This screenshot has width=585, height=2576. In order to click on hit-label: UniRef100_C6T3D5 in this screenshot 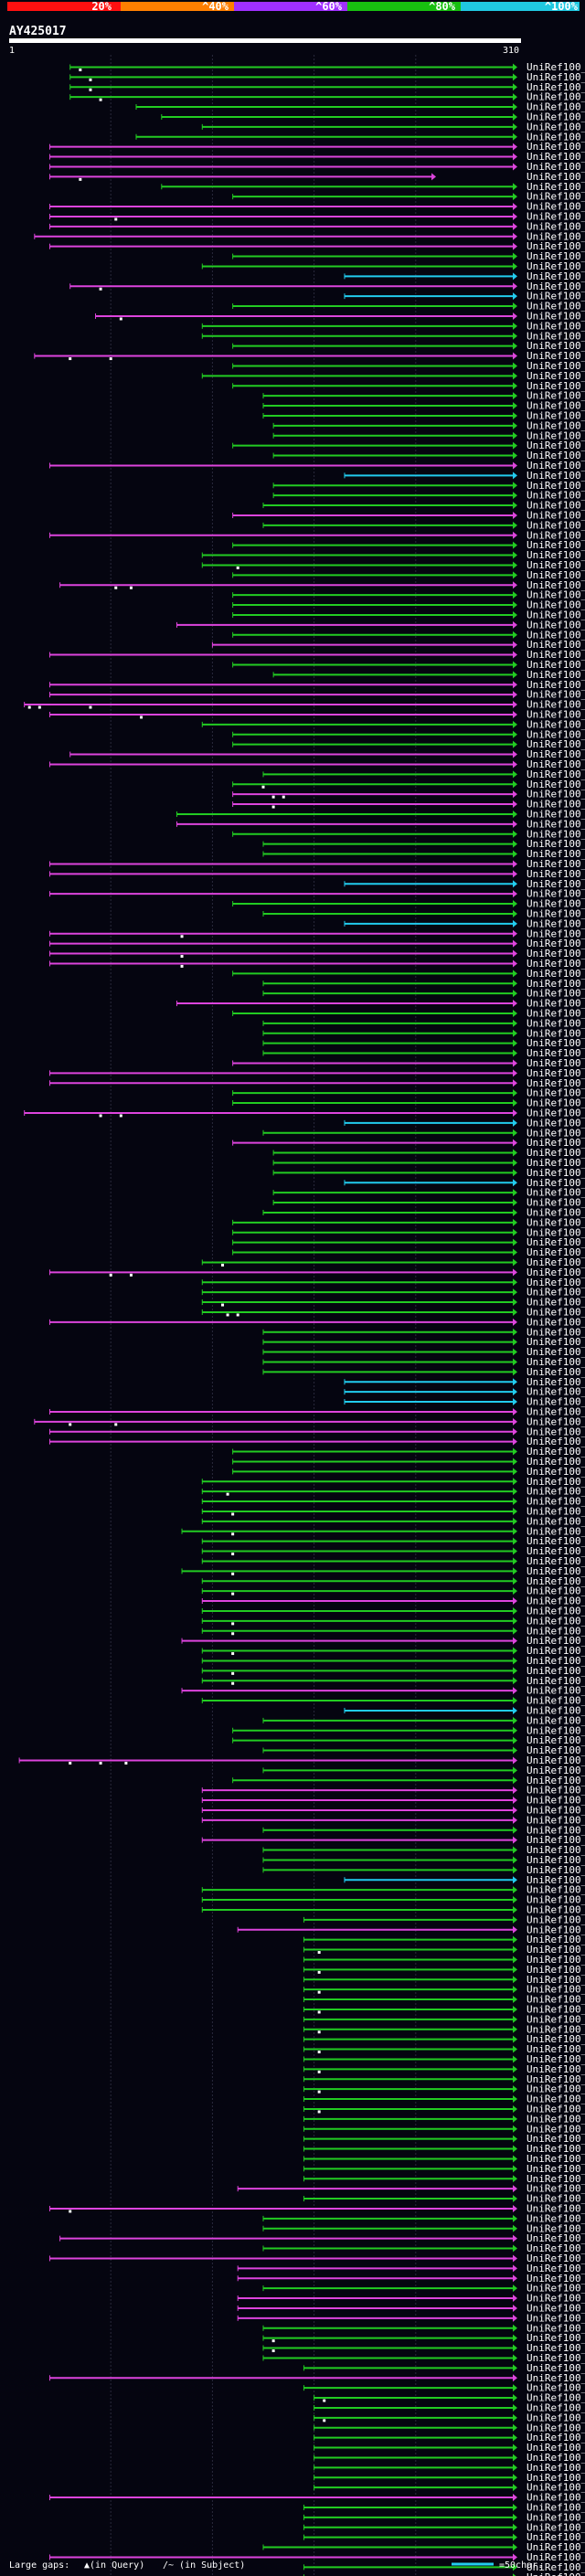, I will do `click(556, 1133)`.